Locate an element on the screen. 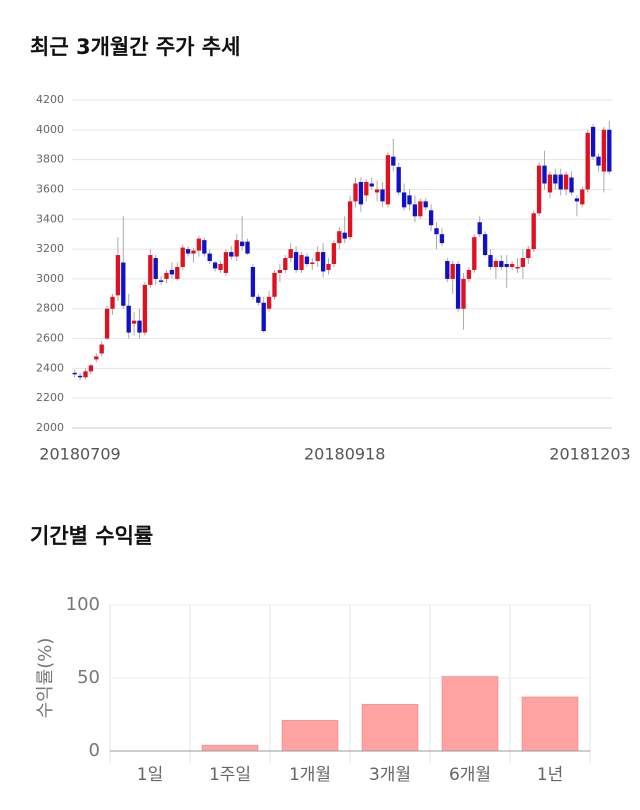  x-tick-label: 1주일 is located at coordinates (230, 775).